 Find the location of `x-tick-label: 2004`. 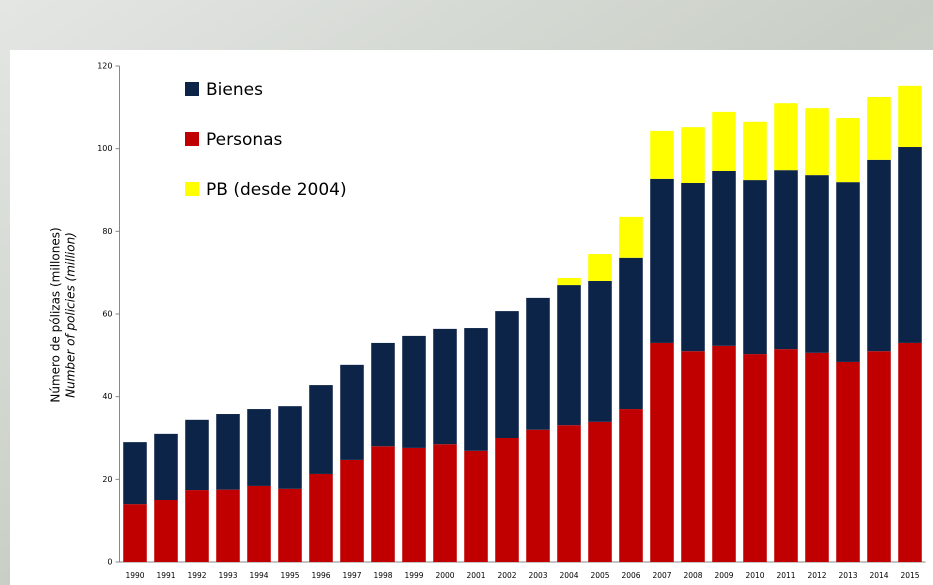

x-tick-label: 2004 is located at coordinates (568, 575).